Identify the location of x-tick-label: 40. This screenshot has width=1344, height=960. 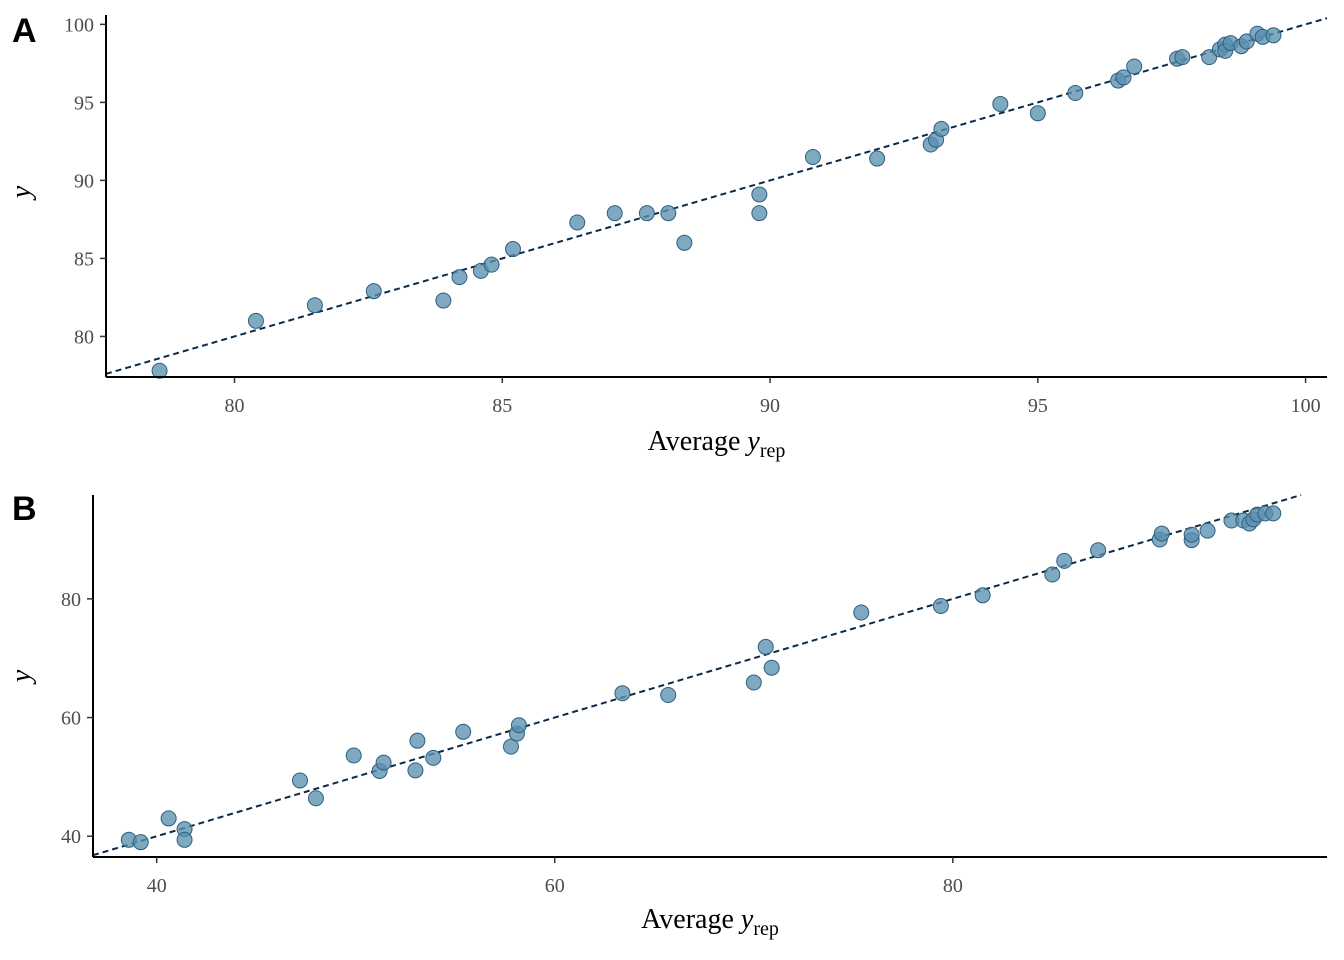
(157, 886).